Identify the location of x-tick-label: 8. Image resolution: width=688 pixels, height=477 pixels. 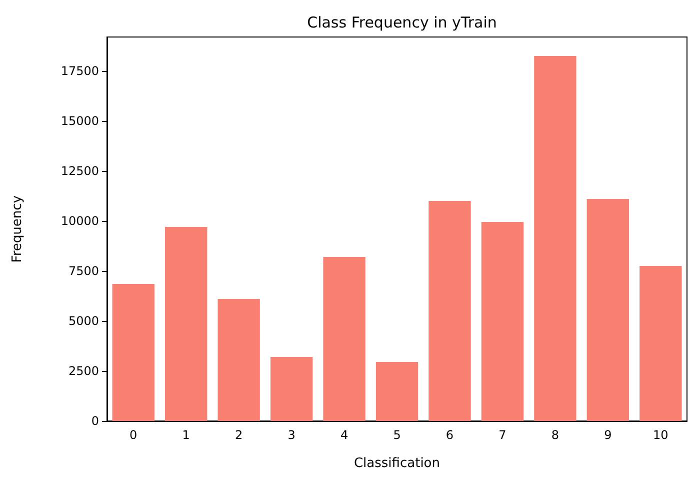
(555, 435).